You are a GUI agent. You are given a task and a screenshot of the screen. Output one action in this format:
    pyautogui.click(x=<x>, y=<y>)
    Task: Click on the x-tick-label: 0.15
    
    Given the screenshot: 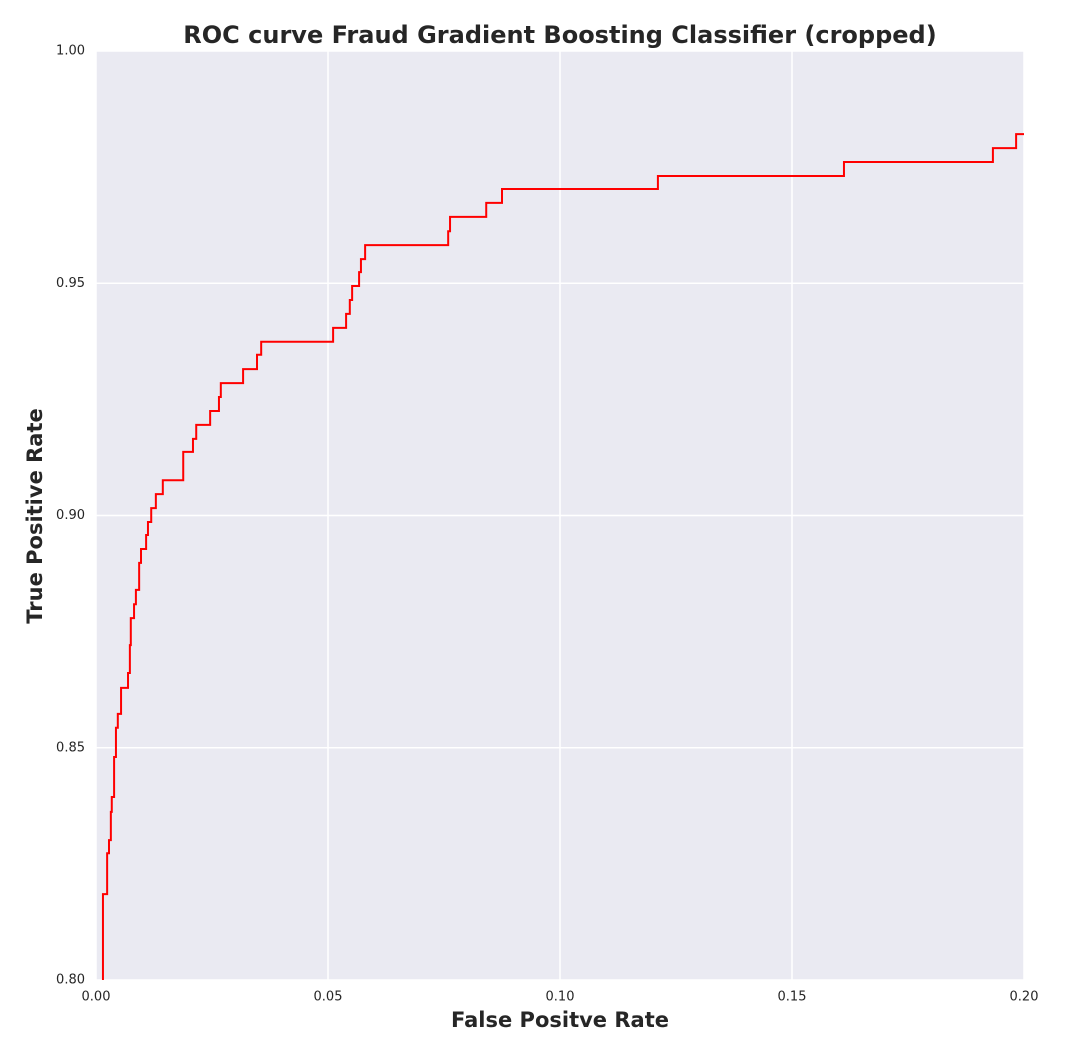 What is the action you would take?
    pyautogui.click(x=792, y=997)
    